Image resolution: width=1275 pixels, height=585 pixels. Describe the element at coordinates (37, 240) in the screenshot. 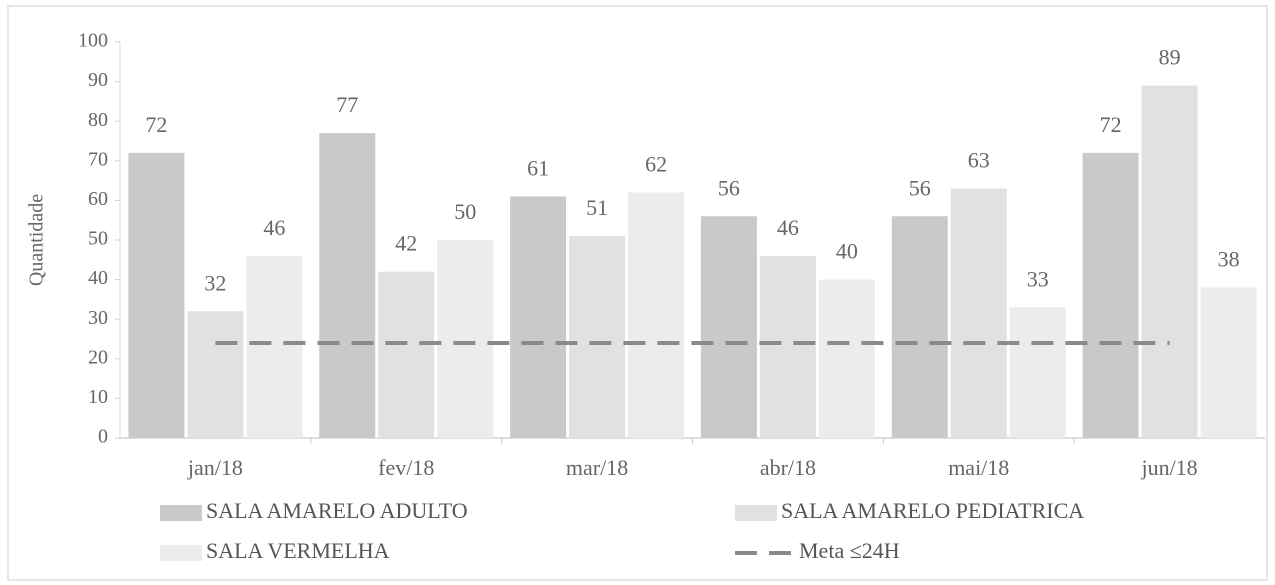

I see `y-axis-label: Quantidade` at that location.